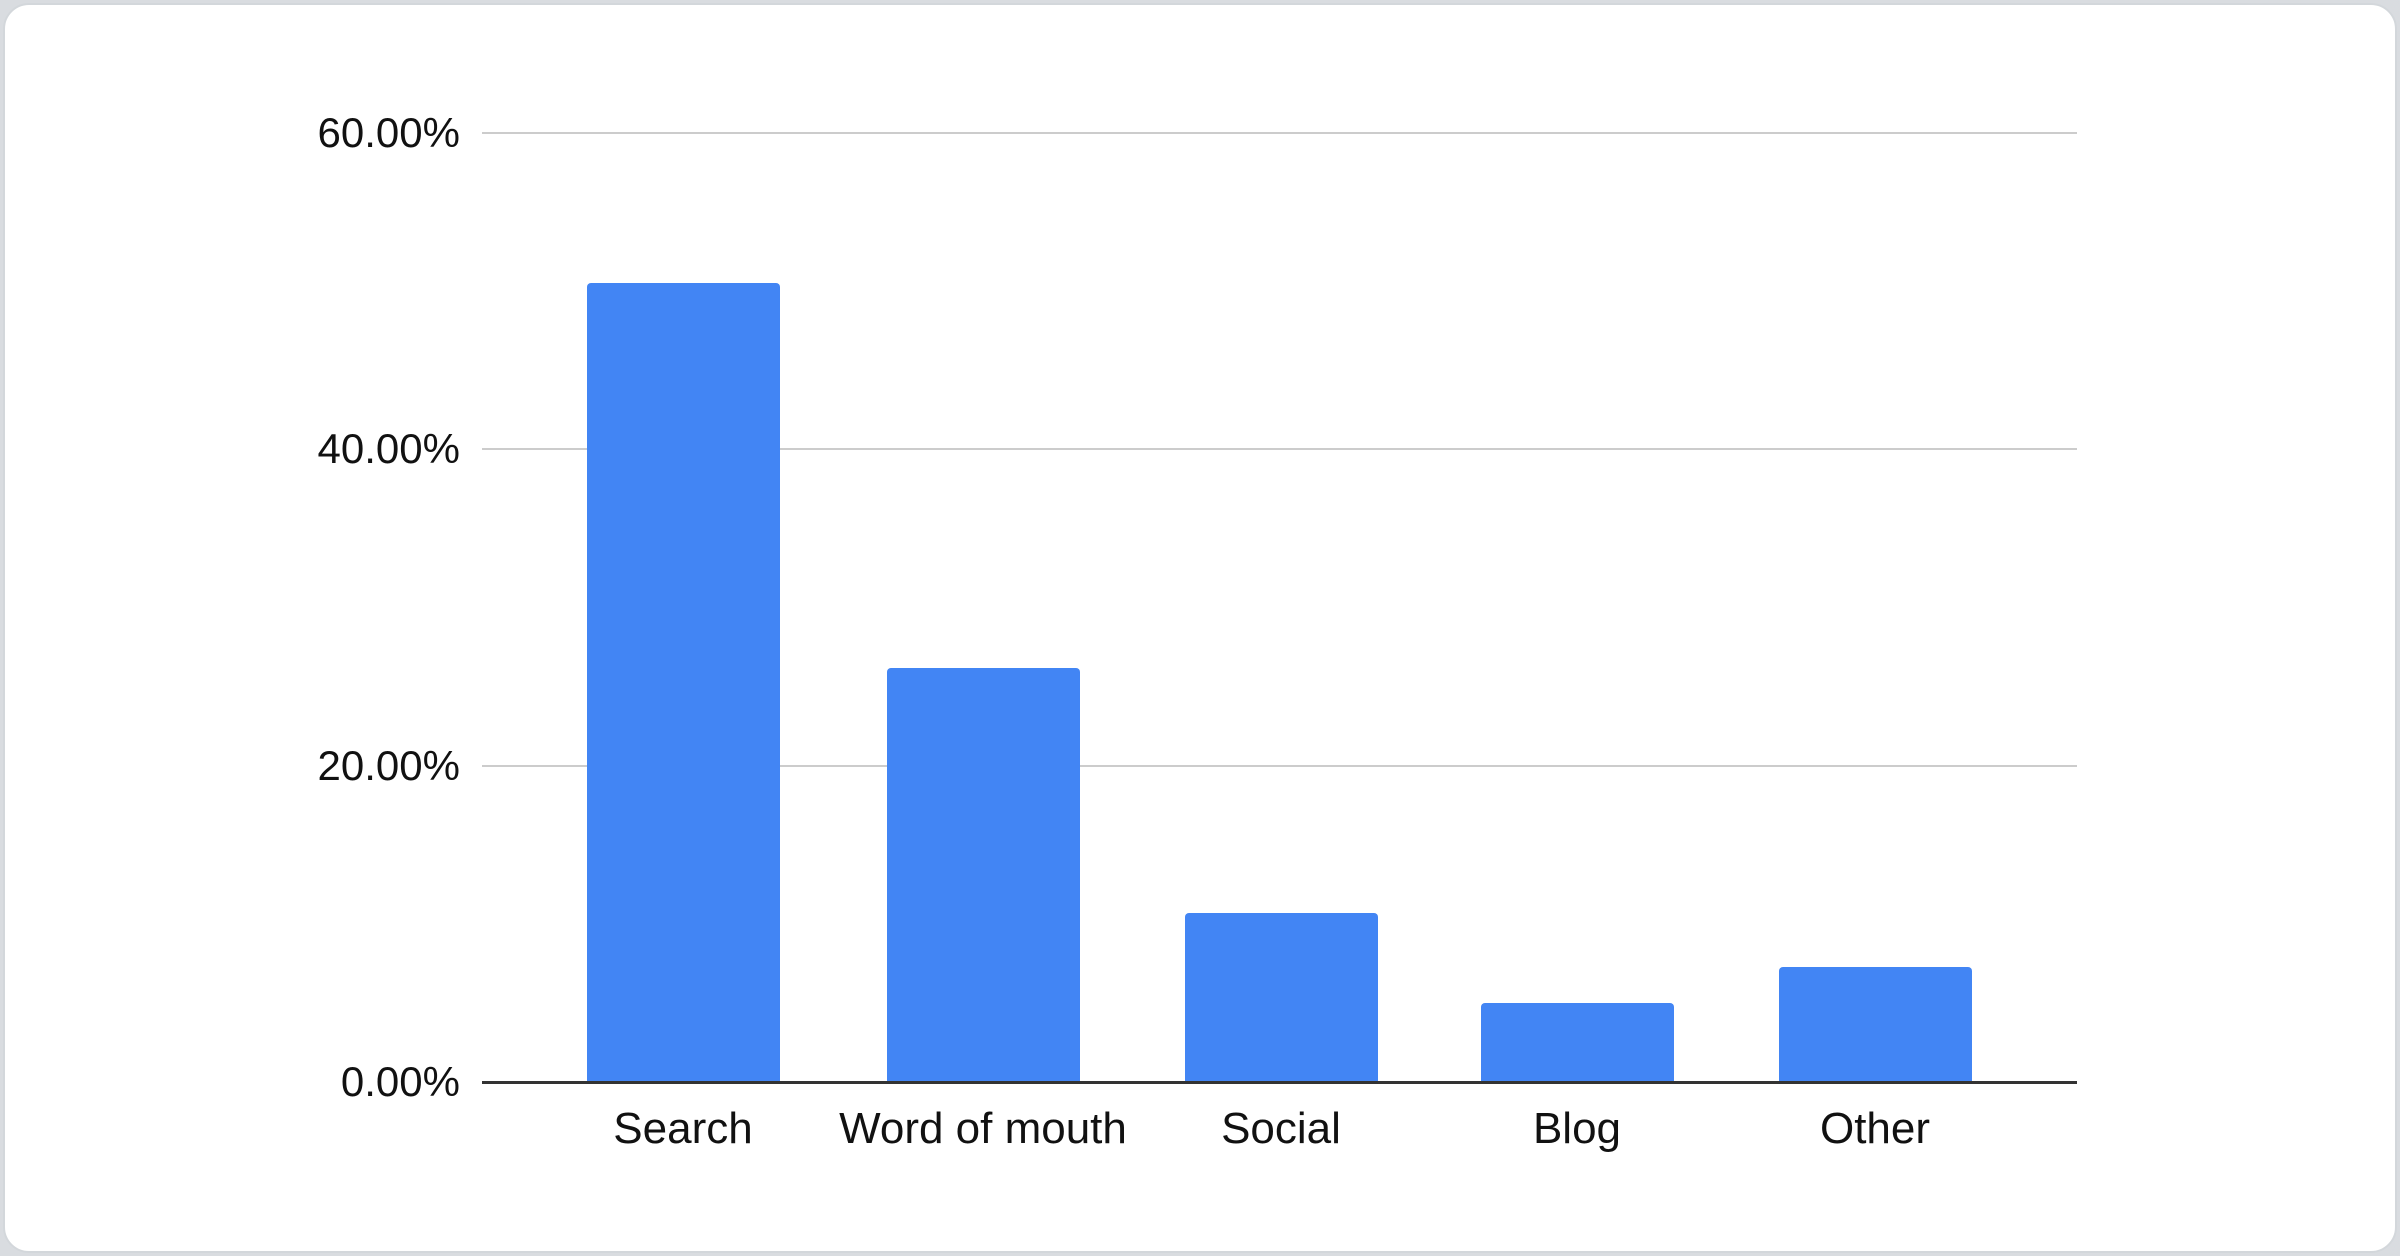 This screenshot has width=2400, height=1256. Describe the element at coordinates (983, 1128) in the screenshot. I see `x-axis-label-word-of-mouth: Word of mouth` at that location.